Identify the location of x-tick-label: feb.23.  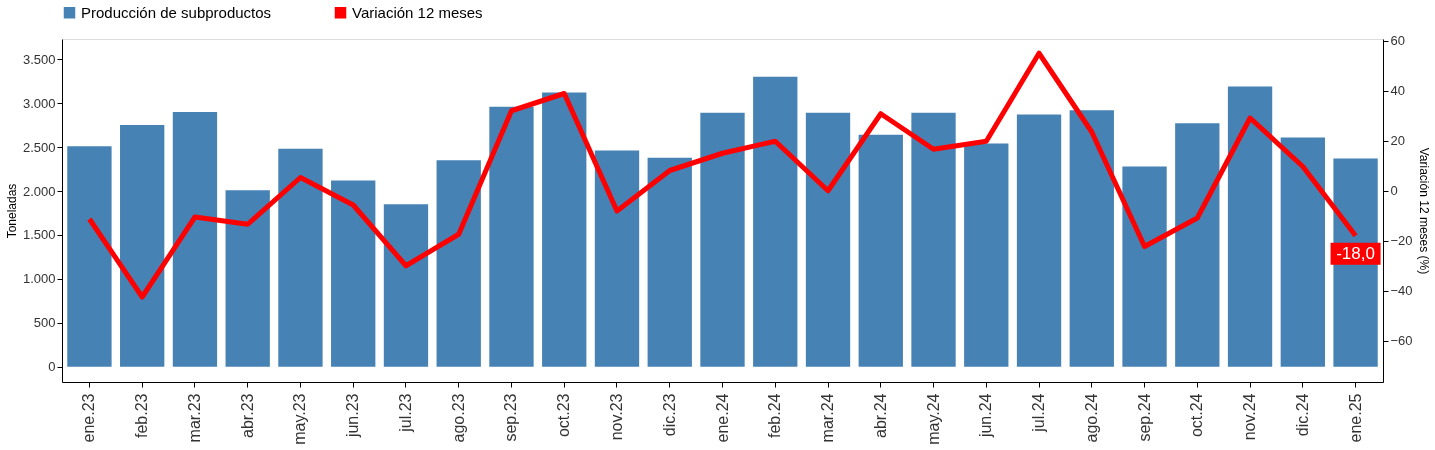
(142, 415).